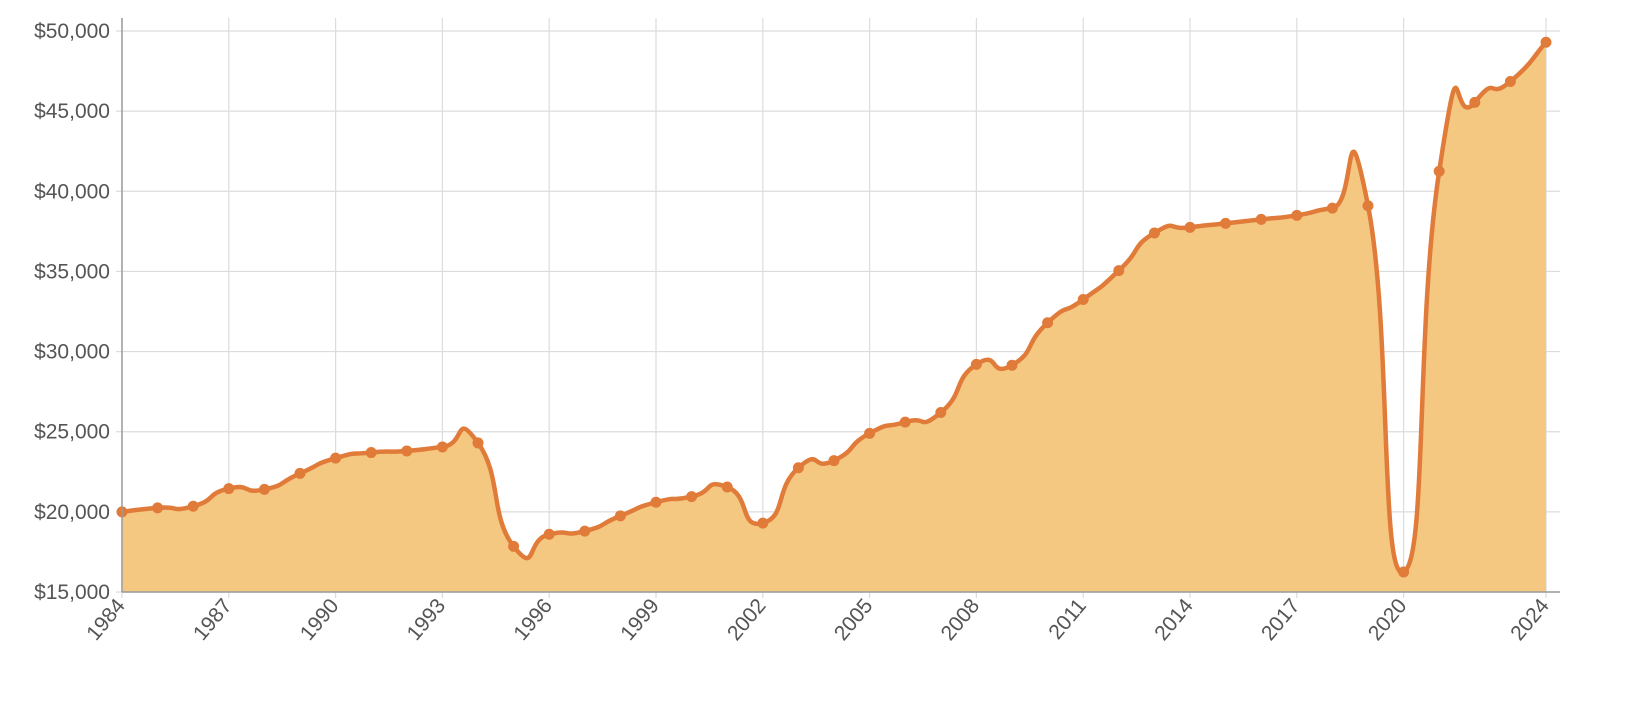 Image resolution: width=1642 pixels, height=712 pixels. I want to click on y-tick-label: $35,000, so click(72, 271).